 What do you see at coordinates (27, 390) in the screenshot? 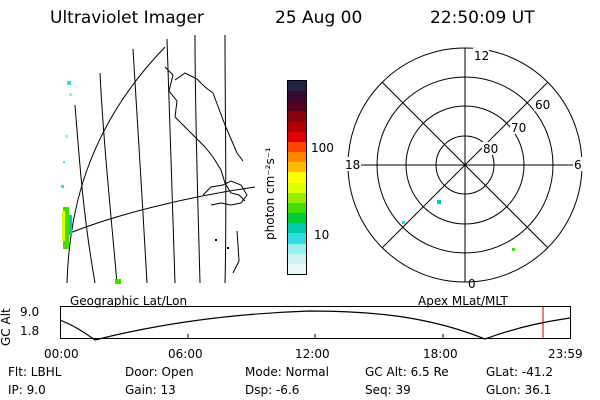
I see `info-ip: IP: 9.0` at bounding box center [27, 390].